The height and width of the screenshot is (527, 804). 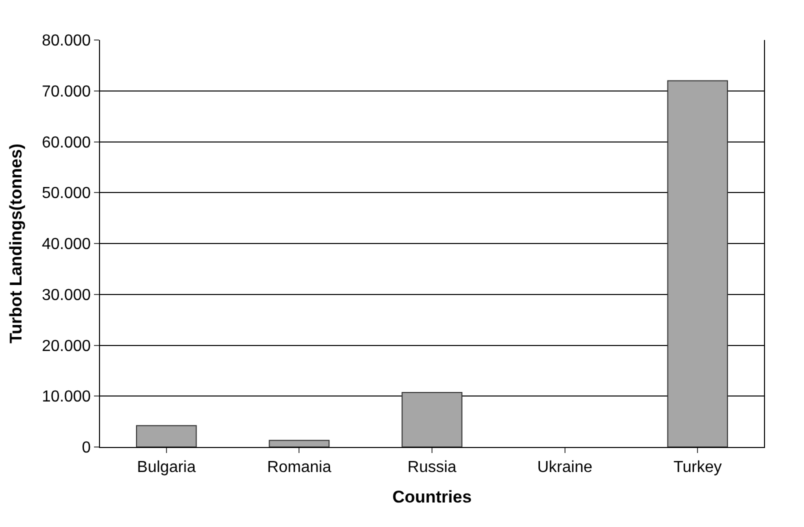 What do you see at coordinates (66, 91) in the screenshot?
I see `y-tick-label: 70.000` at bounding box center [66, 91].